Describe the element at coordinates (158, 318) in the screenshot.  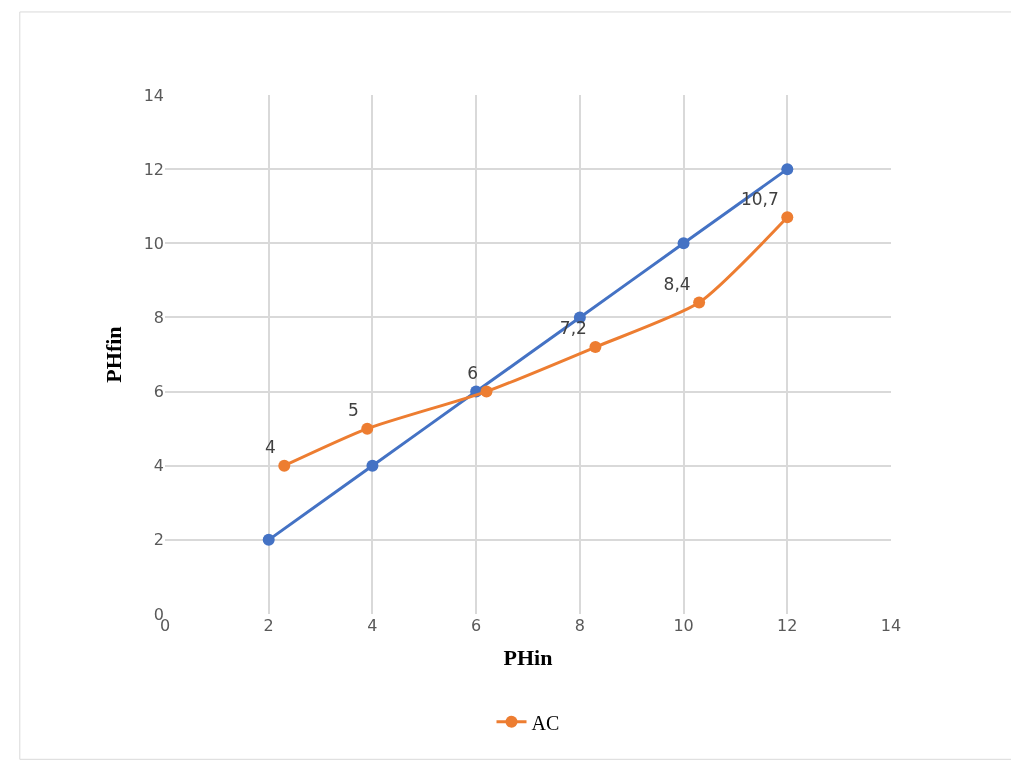
I see `y-tick-label: 8` at that location.